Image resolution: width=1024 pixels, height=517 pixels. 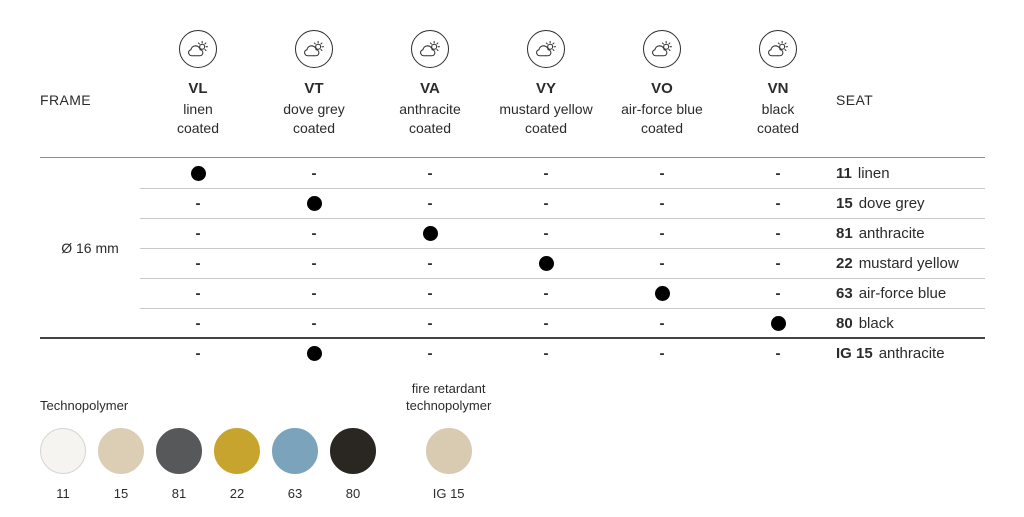 I want to click on seat-code: 22, so click(x=844, y=263).